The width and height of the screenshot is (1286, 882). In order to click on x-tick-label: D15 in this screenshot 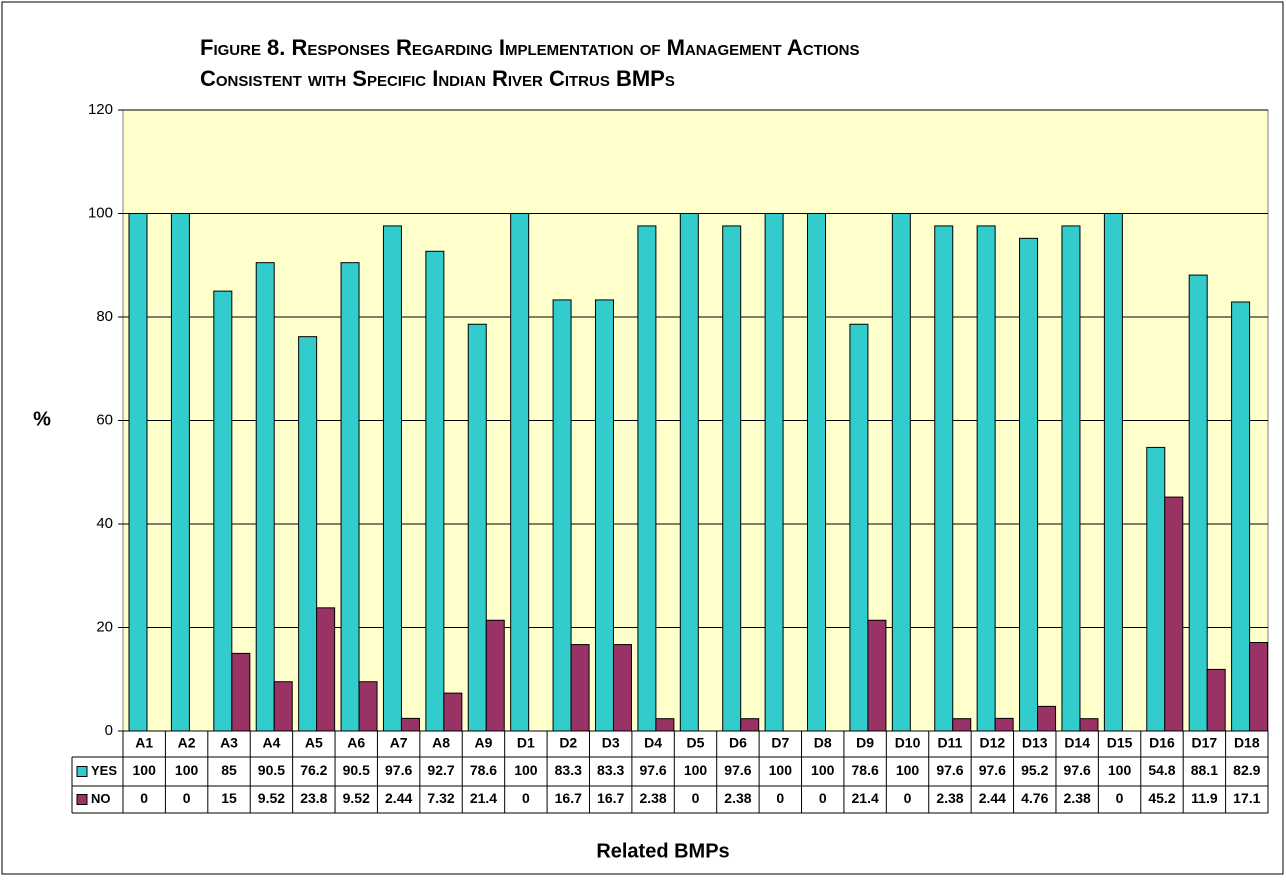, I will do `click(1120, 743)`.